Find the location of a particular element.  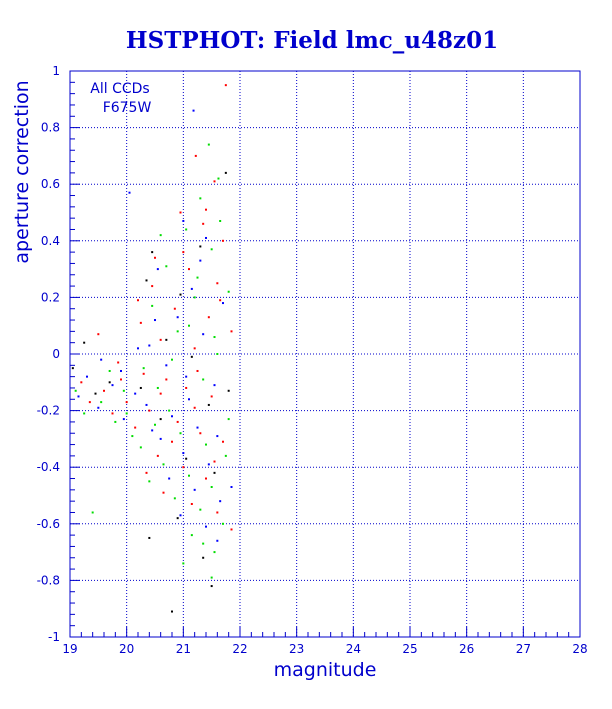

y-tick-label: 1 is located at coordinates (56, 71).